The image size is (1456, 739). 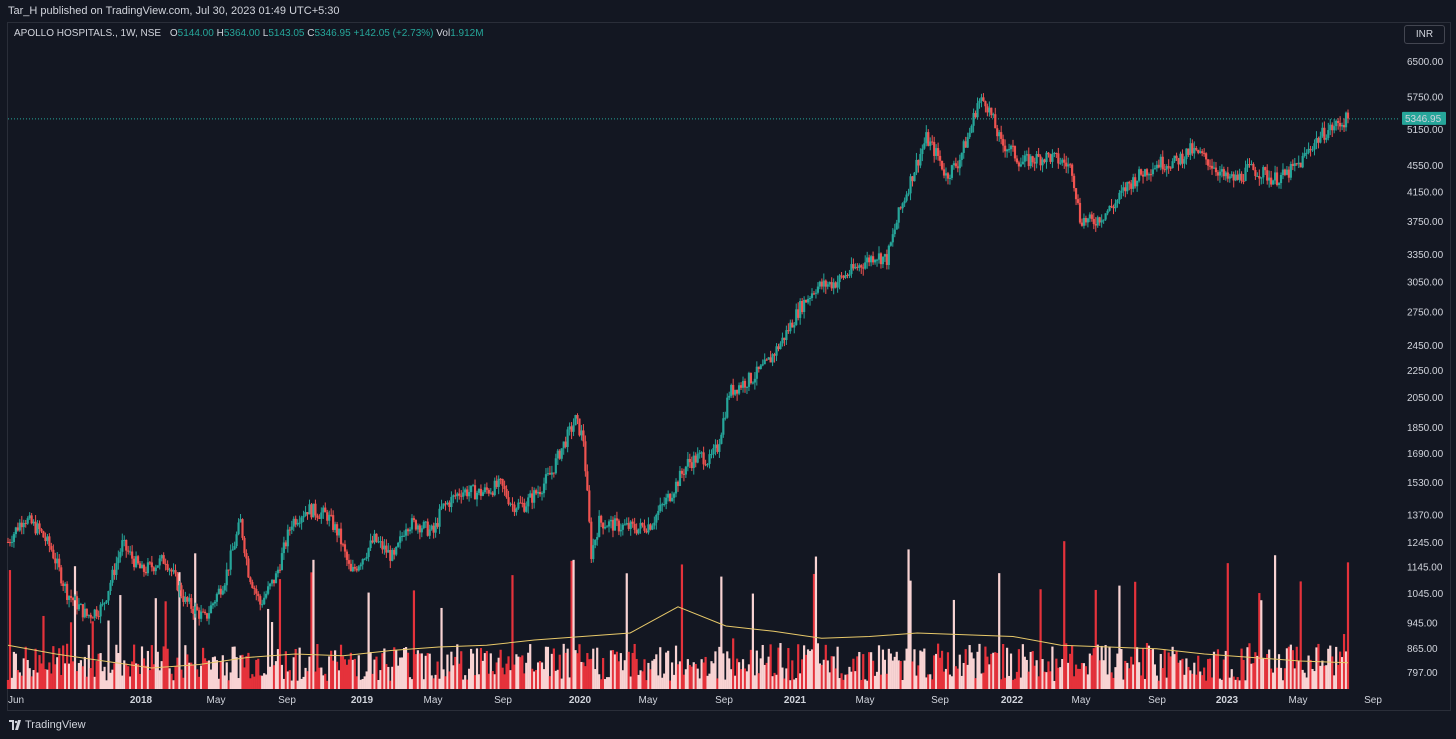 I want to click on legend-close-value: 5346.95, so click(x=332, y=33).